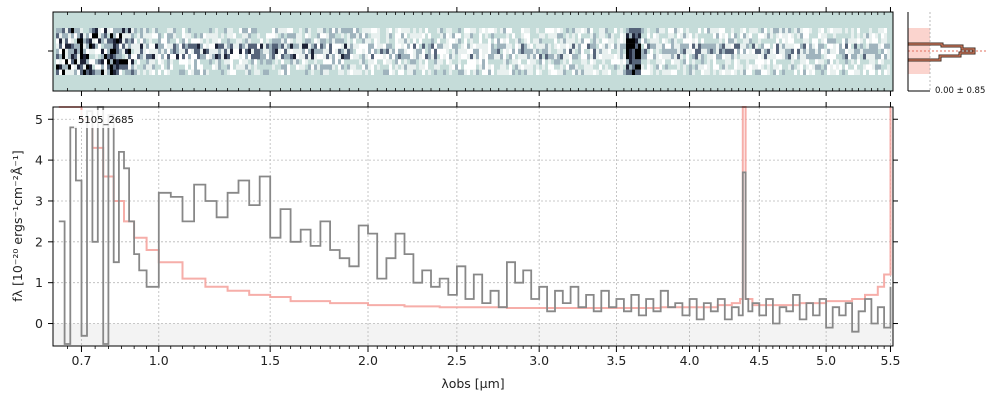 The width and height of the screenshot is (1000, 400). I want to click on x-tick-label: 1.0, so click(159, 360).